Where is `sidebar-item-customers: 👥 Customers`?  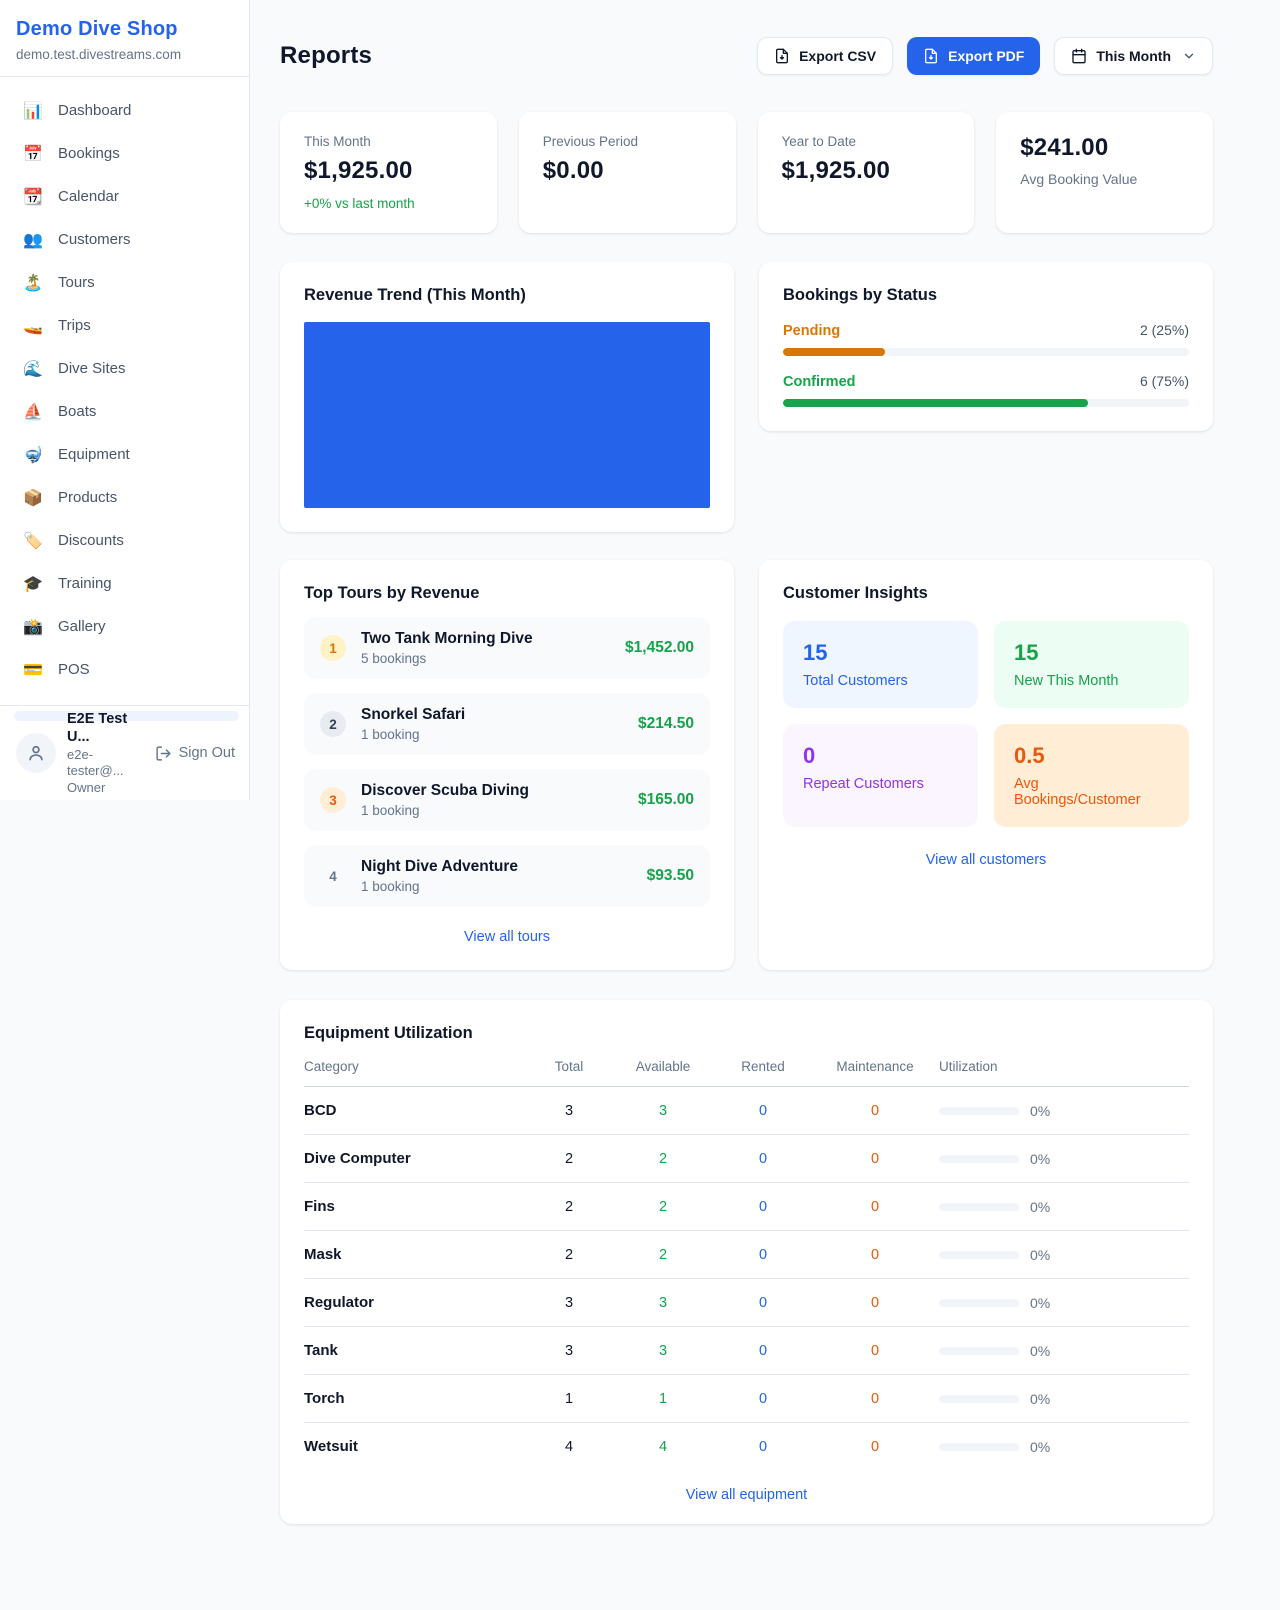
sidebar-item-customers: 👥 Customers is located at coordinates (124, 239).